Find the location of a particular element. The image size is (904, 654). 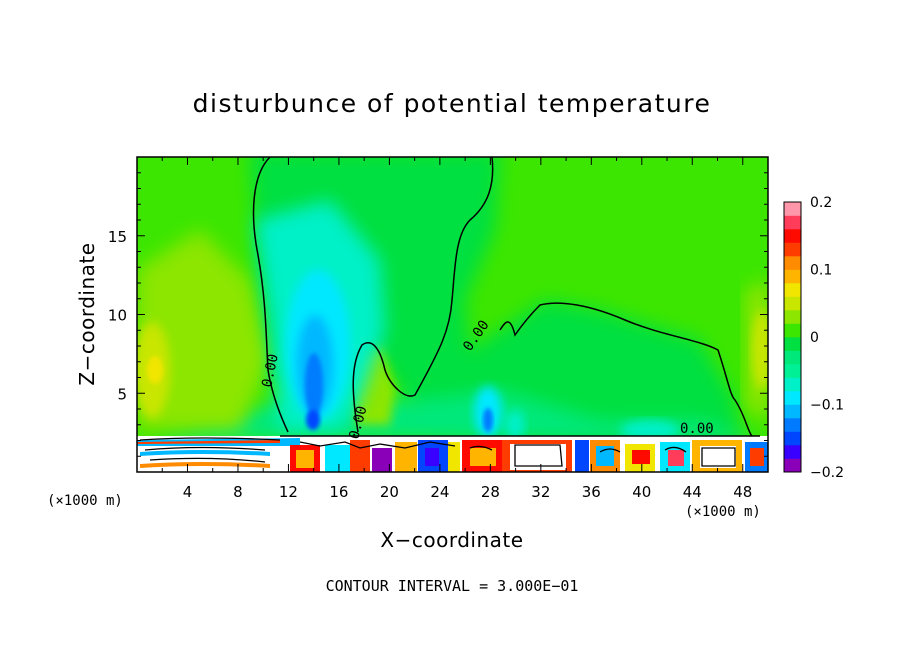

y-tick-label: 5 is located at coordinates (122, 394).